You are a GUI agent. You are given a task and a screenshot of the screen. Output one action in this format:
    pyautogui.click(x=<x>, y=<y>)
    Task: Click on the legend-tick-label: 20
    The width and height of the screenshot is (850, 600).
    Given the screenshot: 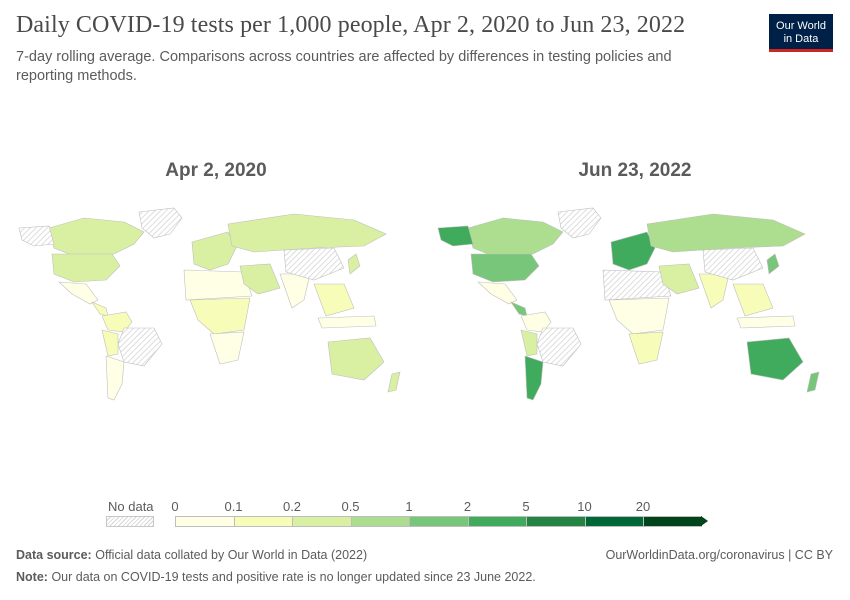 What is the action you would take?
    pyautogui.click(x=643, y=506)
    